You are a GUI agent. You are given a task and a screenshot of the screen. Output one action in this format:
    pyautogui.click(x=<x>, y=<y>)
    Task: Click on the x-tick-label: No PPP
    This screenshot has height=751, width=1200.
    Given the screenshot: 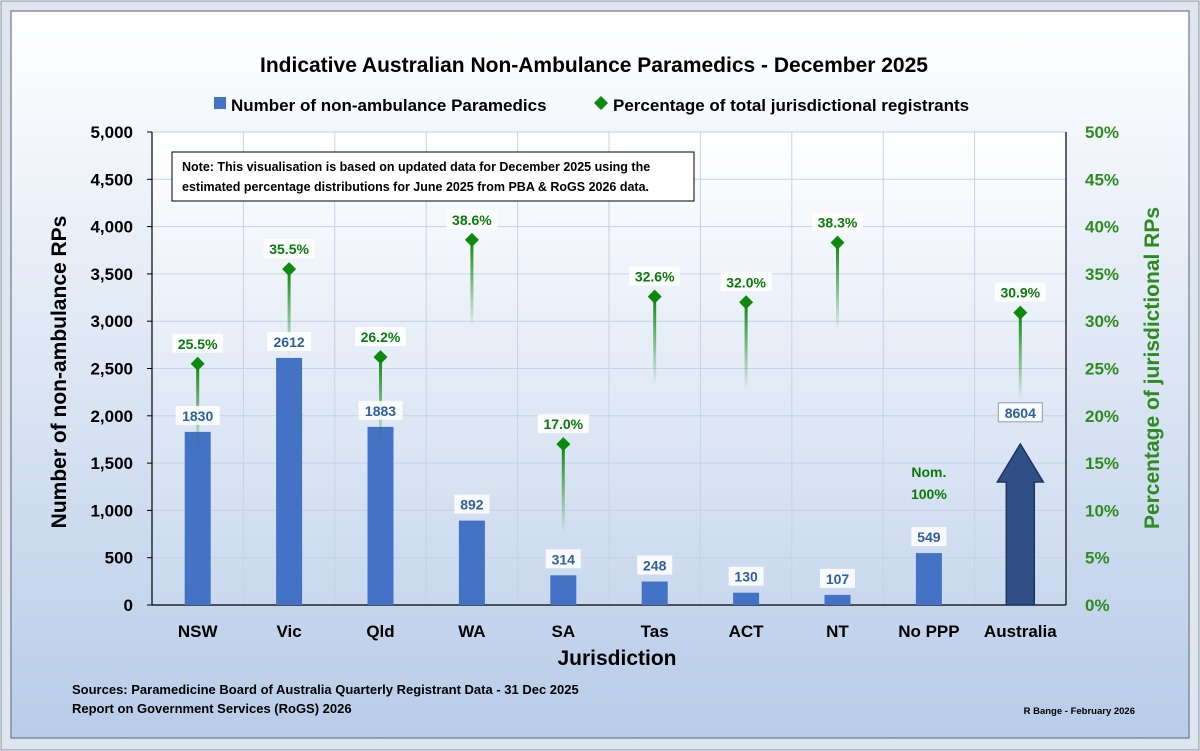 What is the action you would take?
    pyautogui.click(x=928, y=631)
    